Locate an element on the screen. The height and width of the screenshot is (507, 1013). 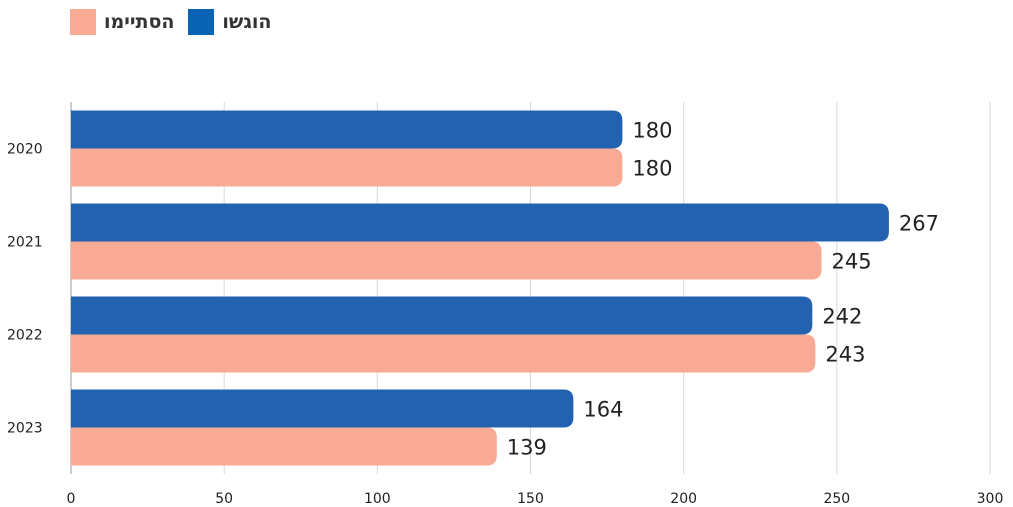
category-label-2021: 2021 is located at coordinates (25, 243).